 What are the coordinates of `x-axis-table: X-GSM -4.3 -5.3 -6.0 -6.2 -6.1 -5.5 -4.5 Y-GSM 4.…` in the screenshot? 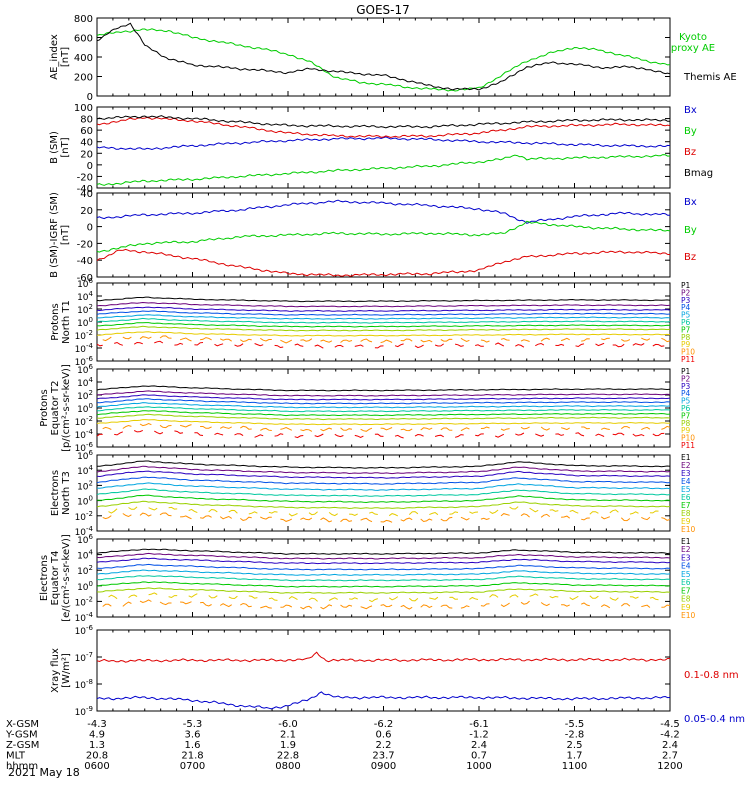 It's located at (344, 745).